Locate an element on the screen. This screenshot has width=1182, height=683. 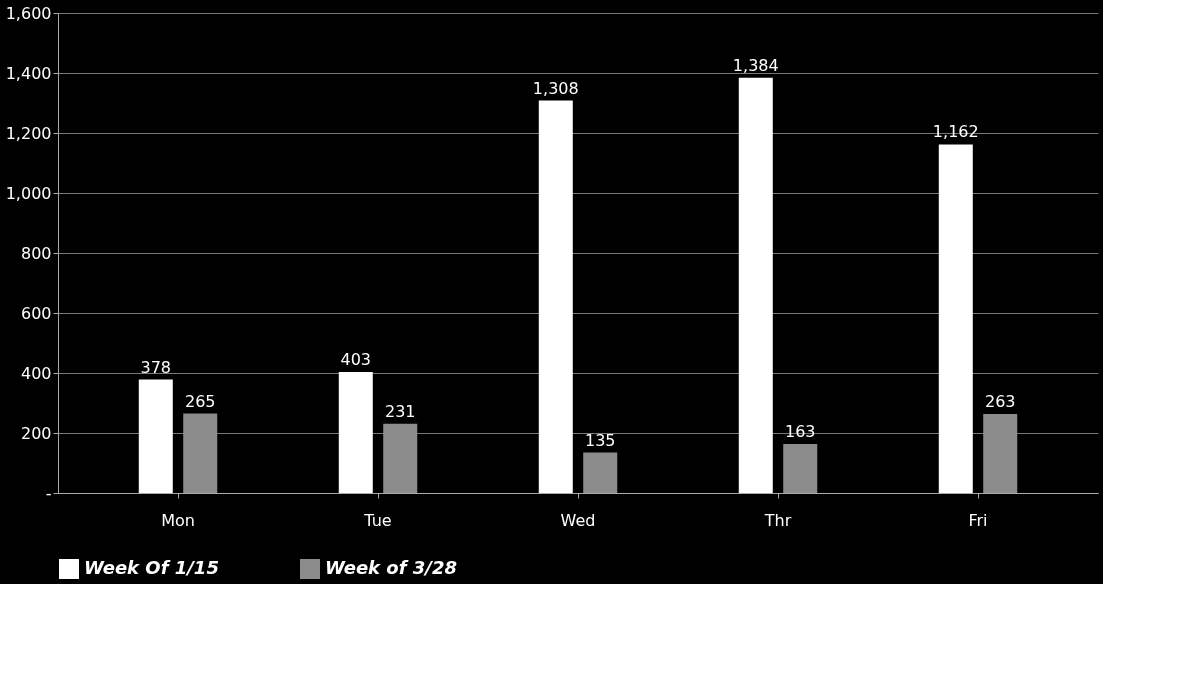
y-tick-label: 800 is located at coordinates (36, 253).